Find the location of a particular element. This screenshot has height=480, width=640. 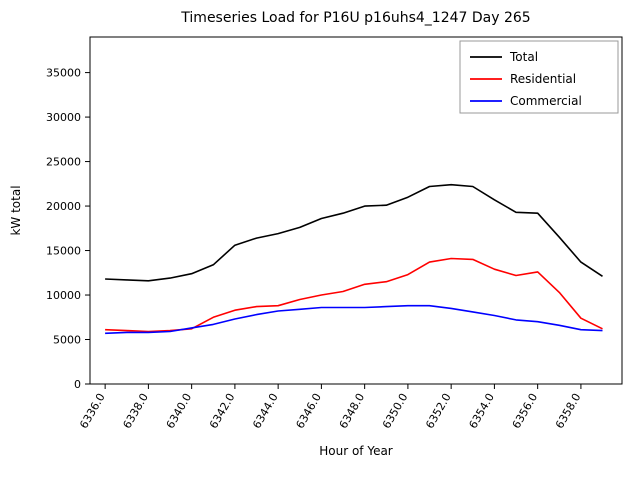

legend-label-total: Total is located at coordinates (523, 57).